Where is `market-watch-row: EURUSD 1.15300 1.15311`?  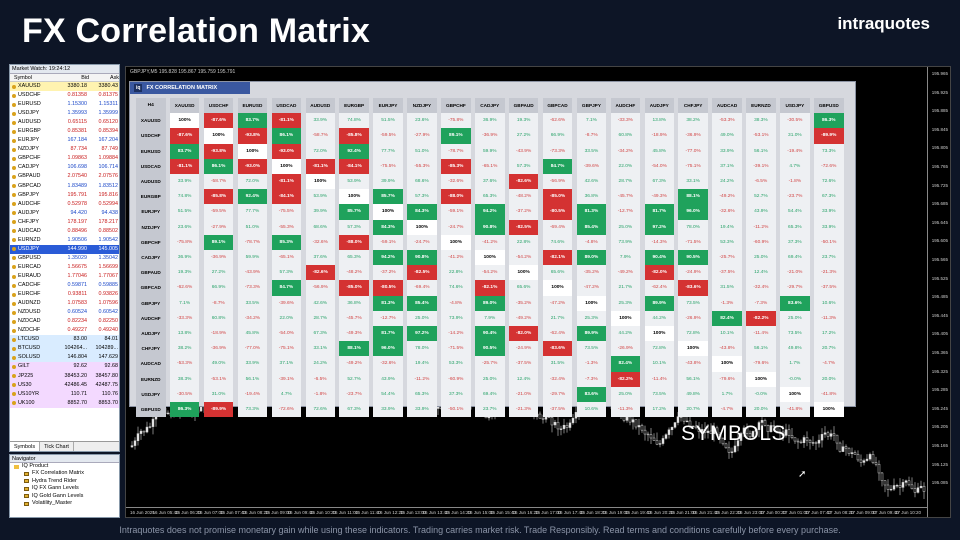
market-watch-row: EURUSD 1.15300 1.15311 is located at coordinates (64, 104).